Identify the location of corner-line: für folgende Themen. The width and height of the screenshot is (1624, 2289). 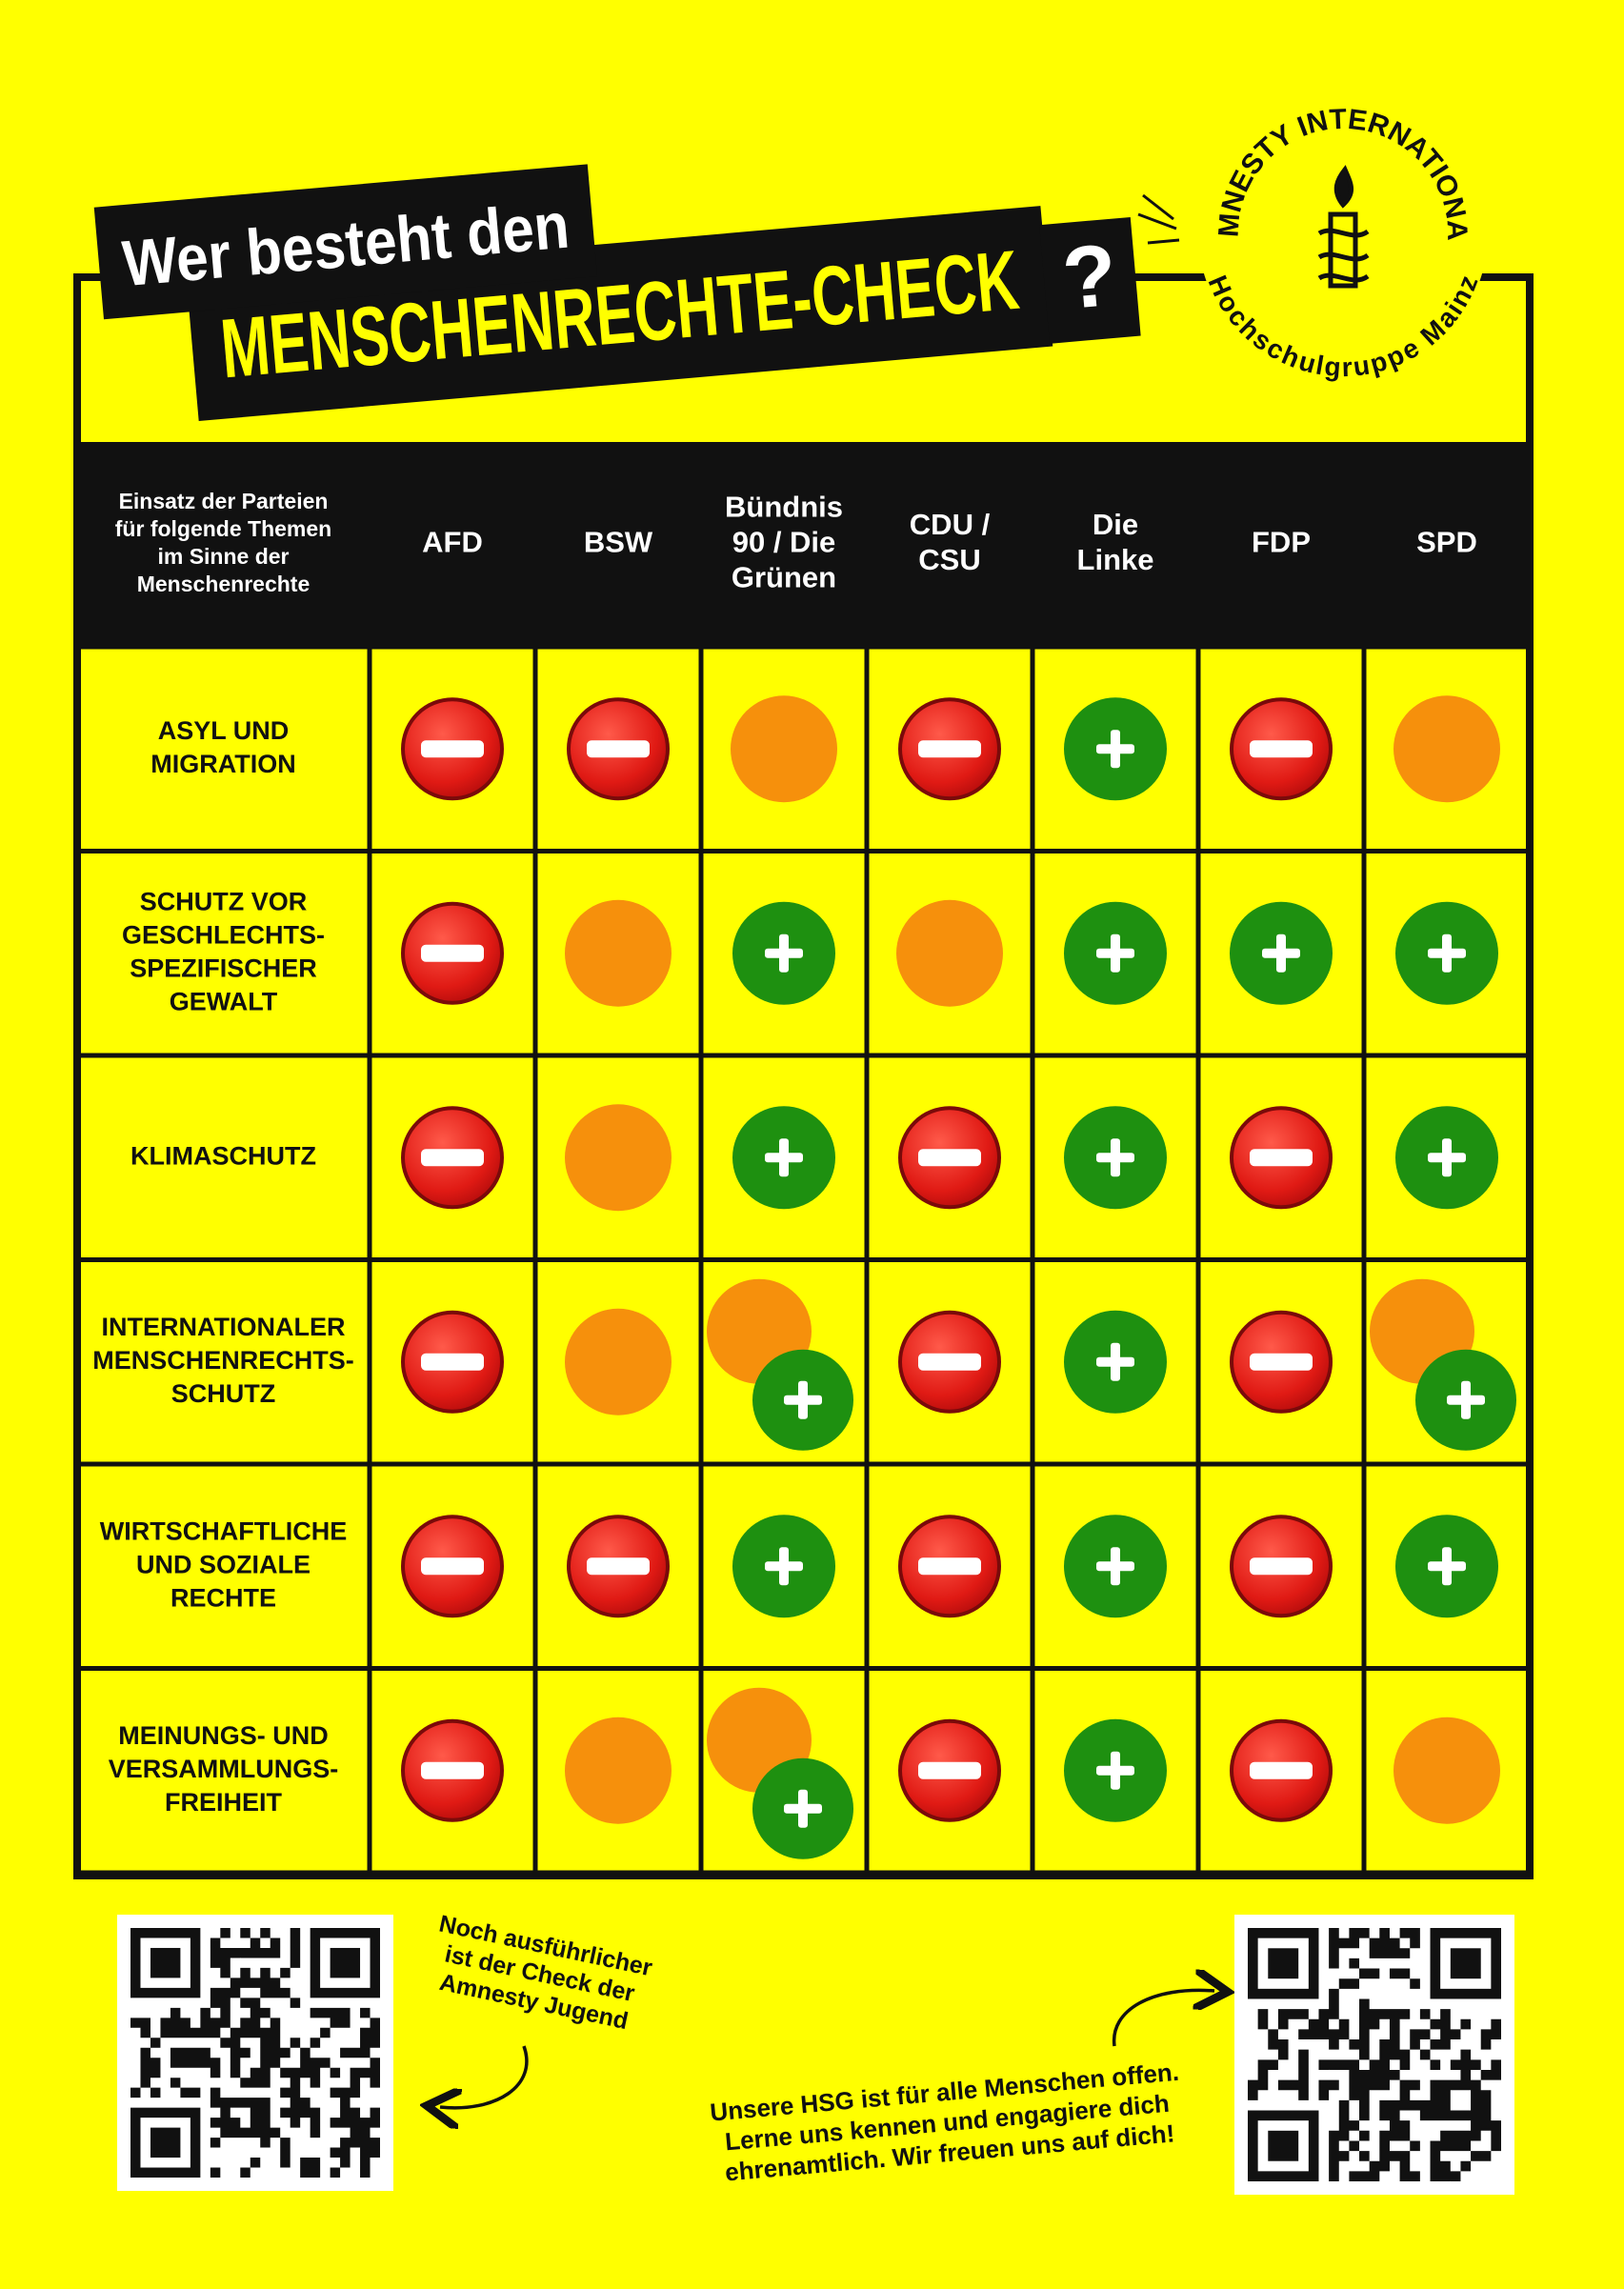
(223, 528).